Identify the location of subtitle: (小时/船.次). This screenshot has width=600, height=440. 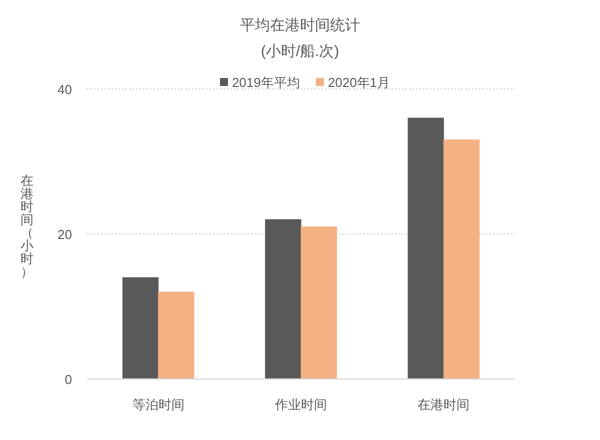
(300, 51).